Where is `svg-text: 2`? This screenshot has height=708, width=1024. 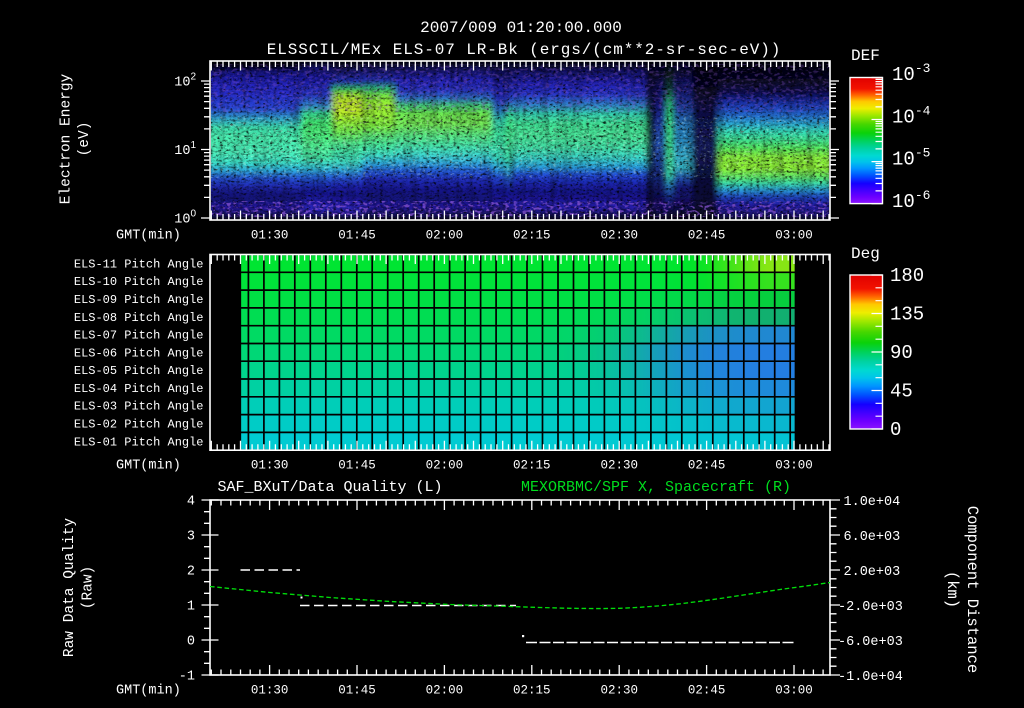 svg-text: 2 is located at coordinates (191, 572).